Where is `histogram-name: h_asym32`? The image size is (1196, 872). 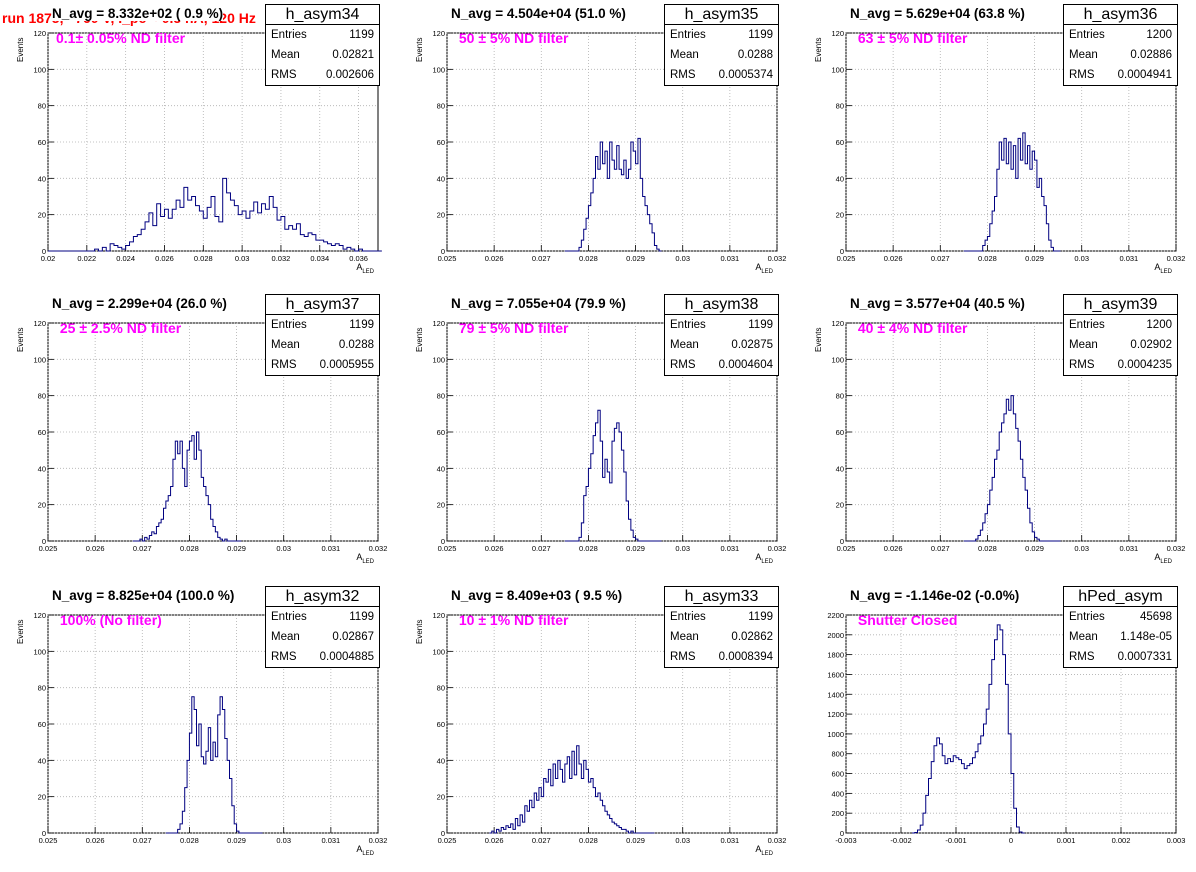
histogram-name: h_asym32 is located at coordinates (322, 597).